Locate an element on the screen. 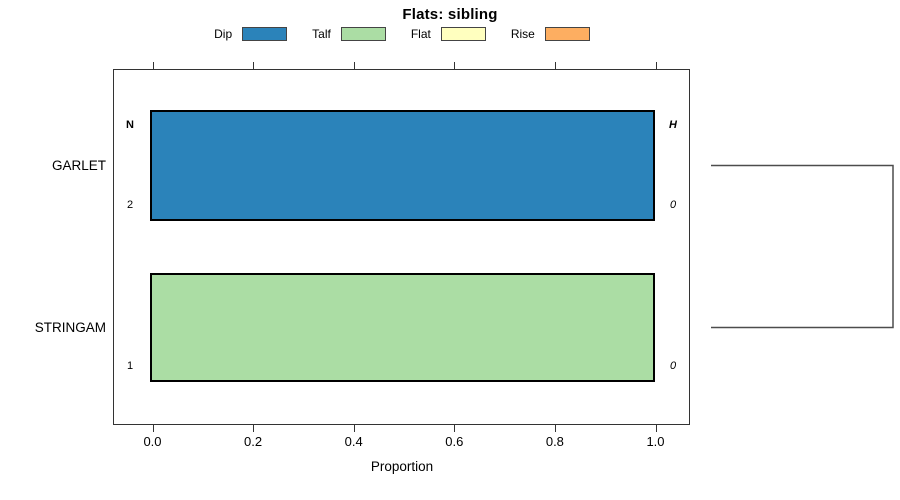 The width and height of the screenshot is (900, 500). legend-item: Flat is located at coordinates (448, 34).